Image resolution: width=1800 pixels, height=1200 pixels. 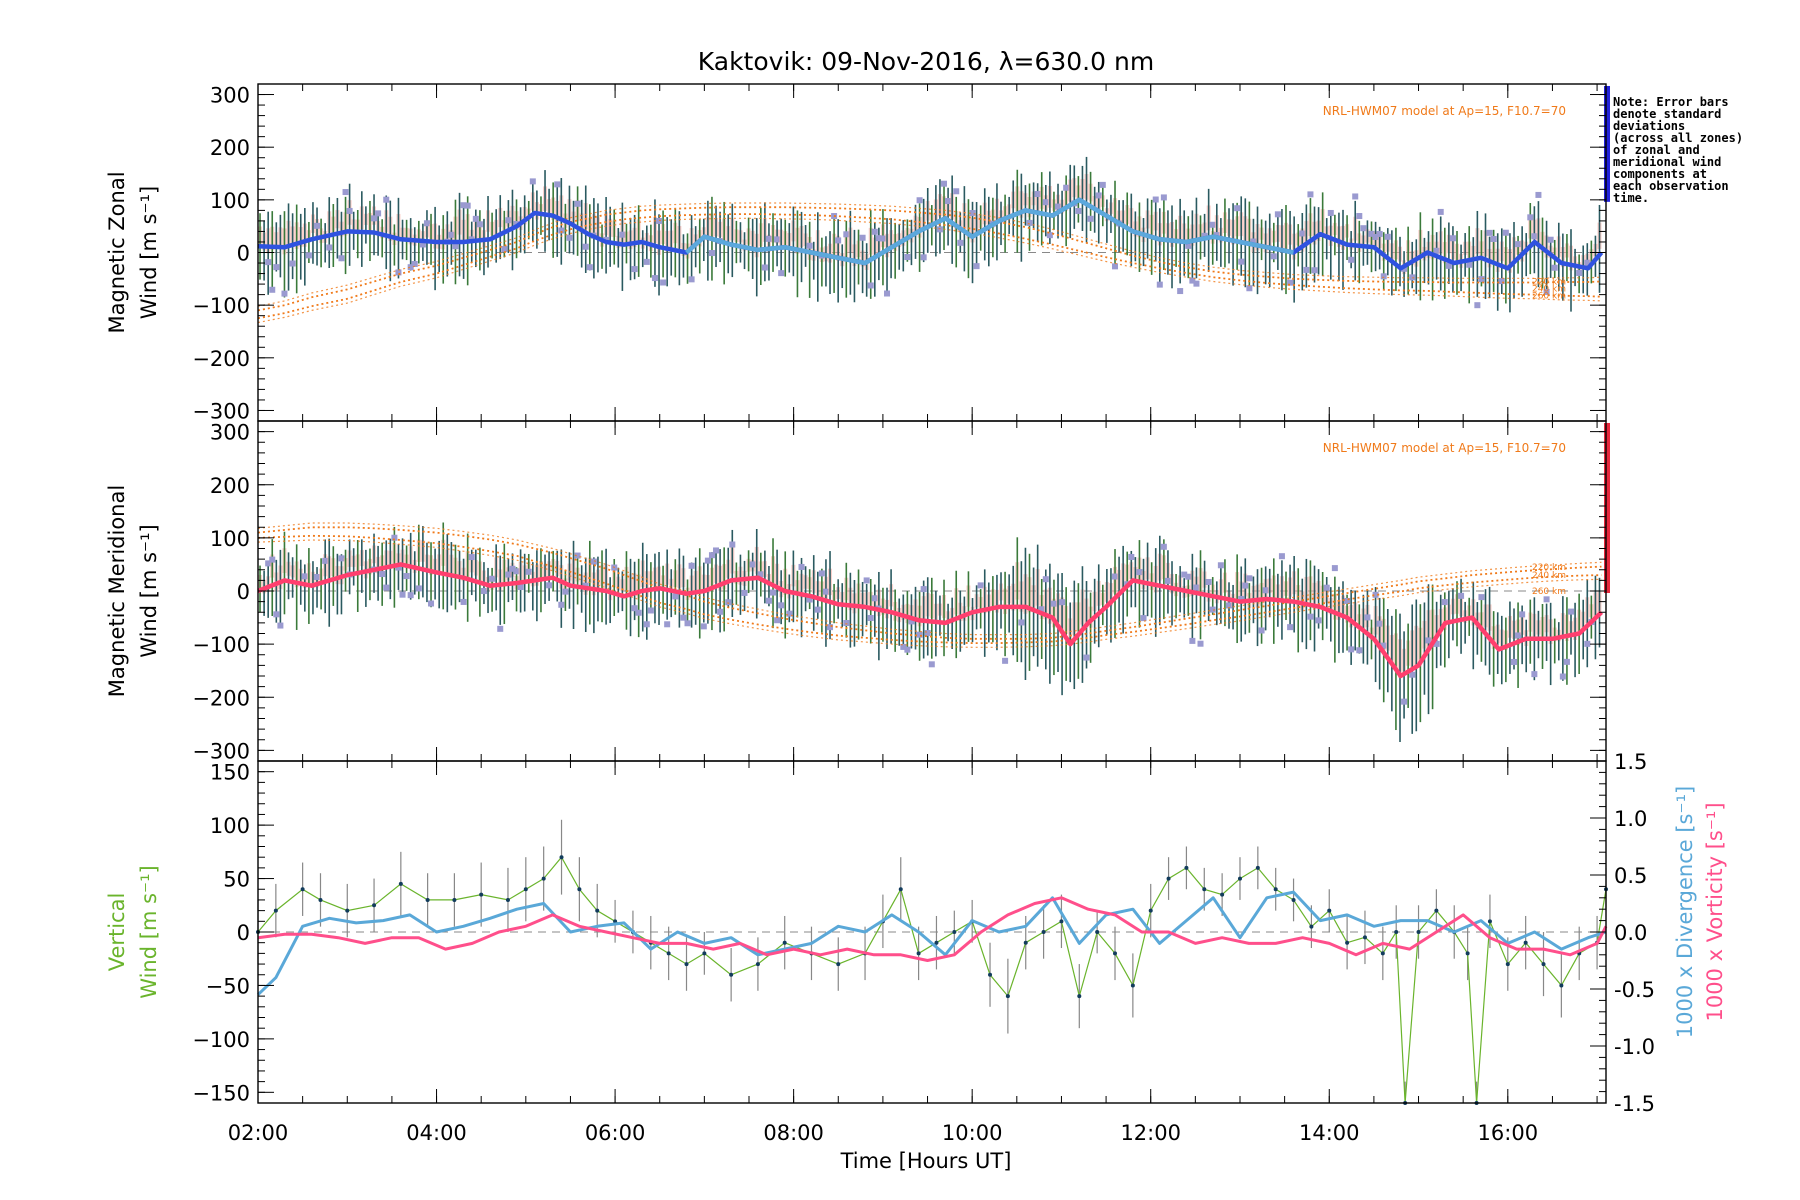 What do you see at coordinates (436, 1133) in the screenshot?
I see `x-tick-label: 04:00` at bounding box center [436, 1133].